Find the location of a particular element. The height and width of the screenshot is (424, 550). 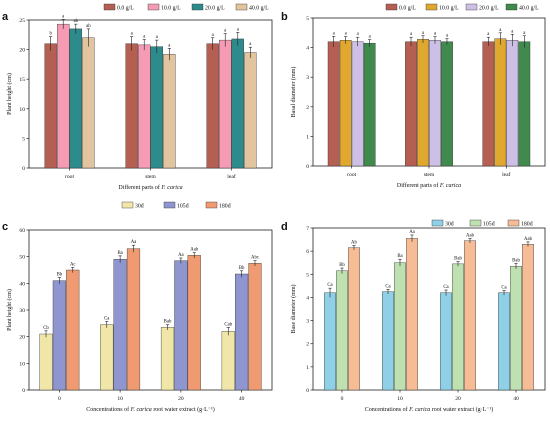

legend: 0.0 g/L 10.0 g/L 20.0 g/L 40.0 g/L is located at coordinates (462, 7).